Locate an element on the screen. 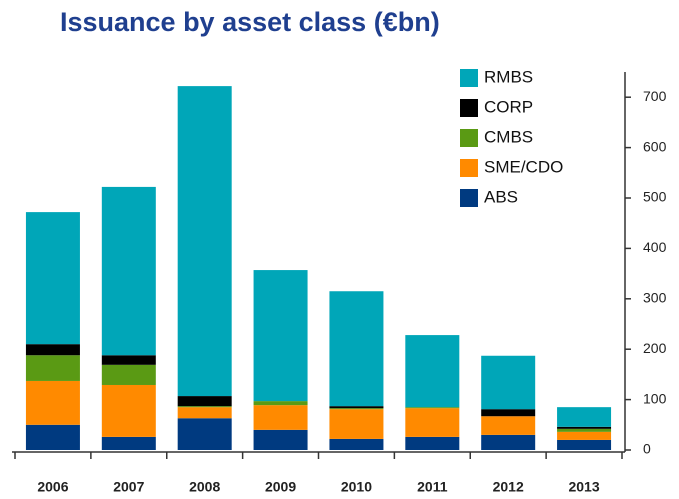 This screenshot has width=679, height=499. legend-label: CMBS is located at coordinates (508, 136).